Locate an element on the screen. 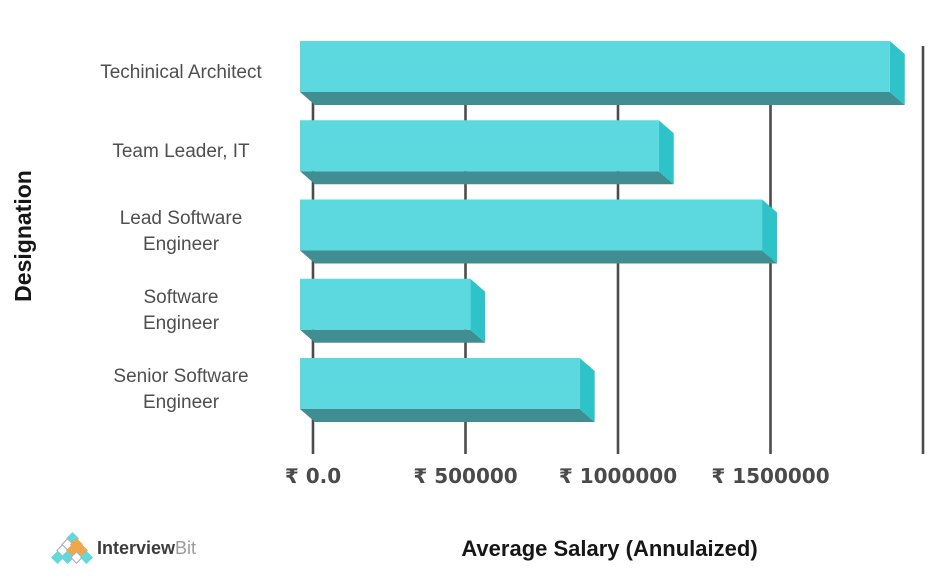 This screenshot has height=587, width=952. x-axis-title: Average Salary (Annulaized) is located at coordinates (609, 548).